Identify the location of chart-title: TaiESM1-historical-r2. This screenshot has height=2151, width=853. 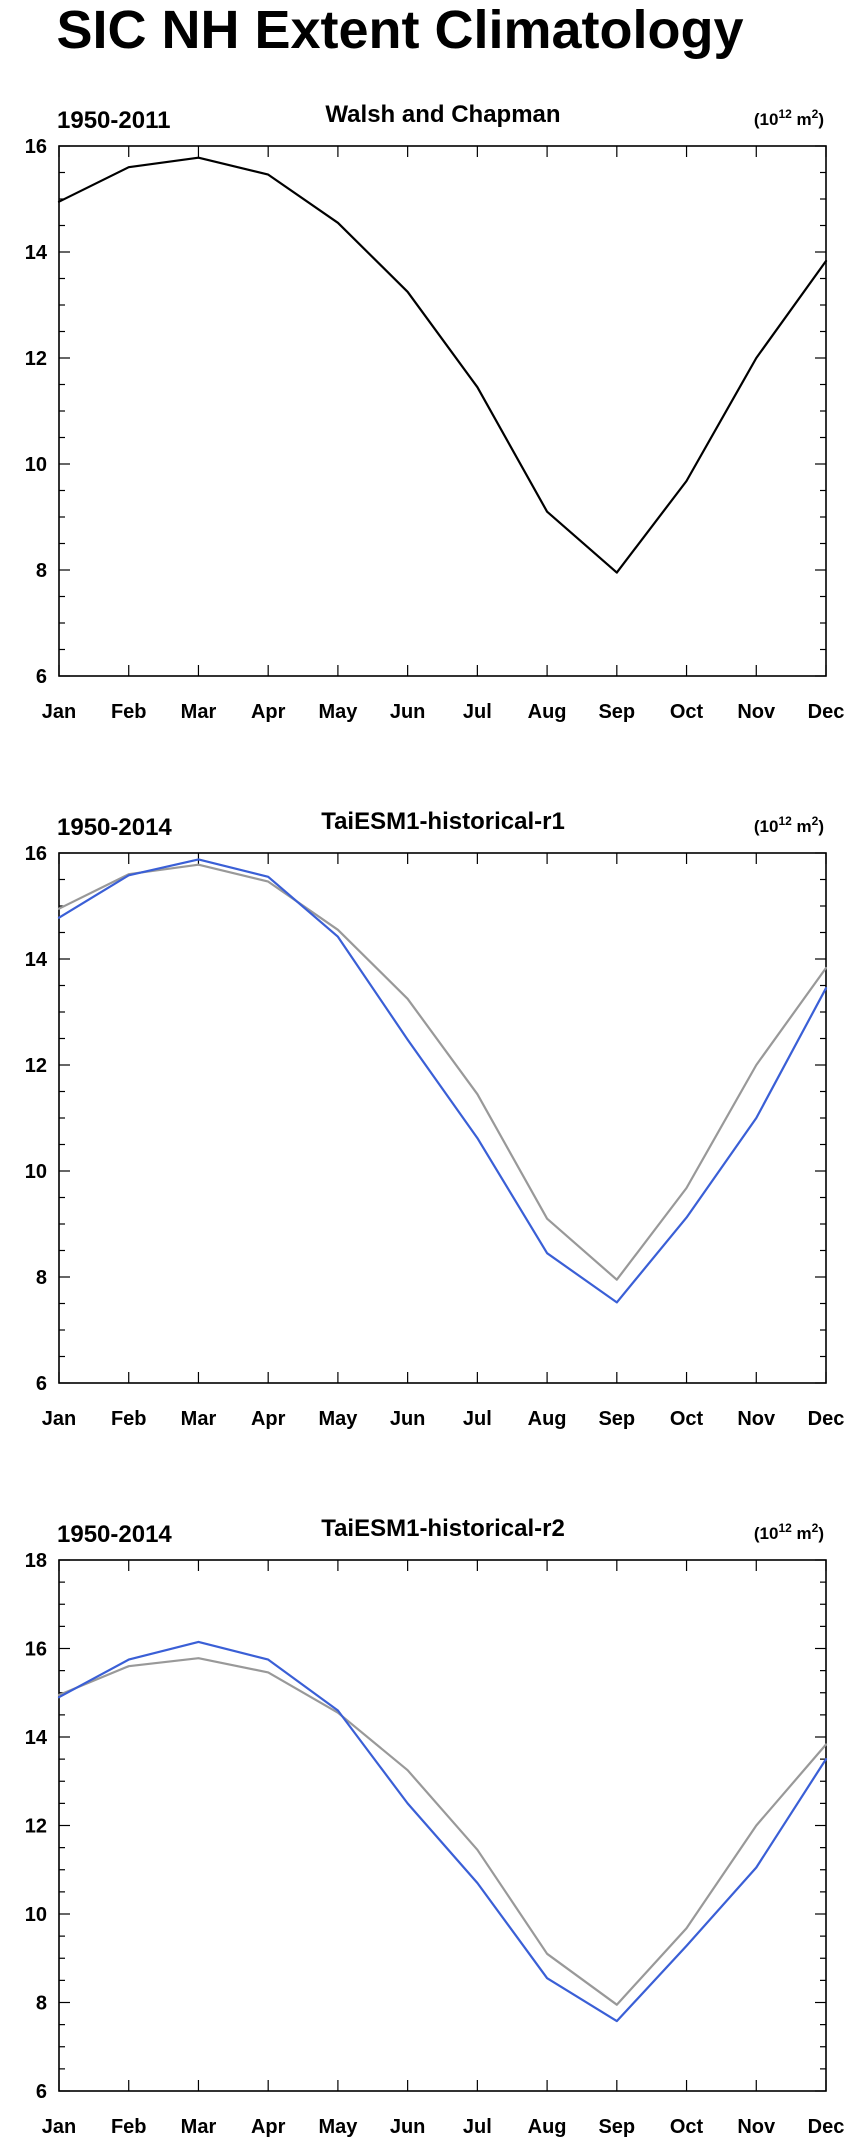
(443, 1528).